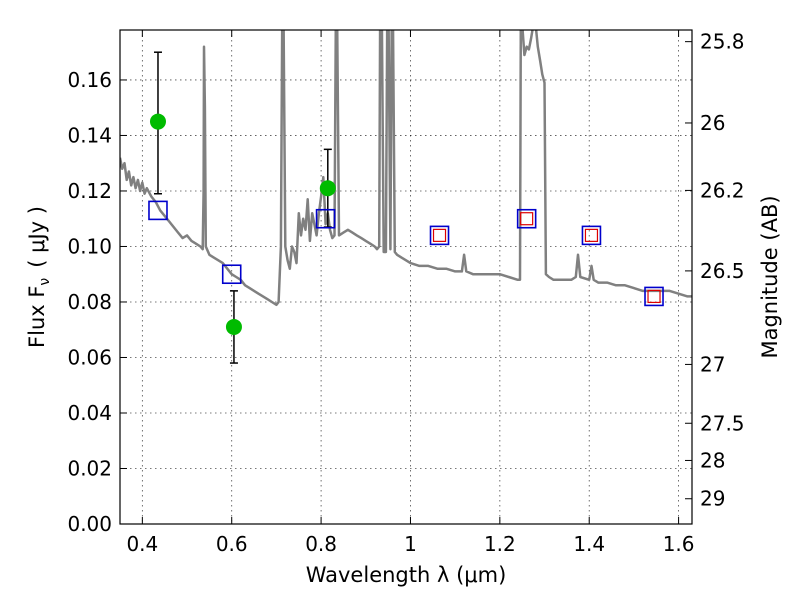 The image size is (800, 600). What do you see at coordinates (89, 357) in the screenshot?
I see `y-tick-label: 0.06` at bounding box center [89, 357].